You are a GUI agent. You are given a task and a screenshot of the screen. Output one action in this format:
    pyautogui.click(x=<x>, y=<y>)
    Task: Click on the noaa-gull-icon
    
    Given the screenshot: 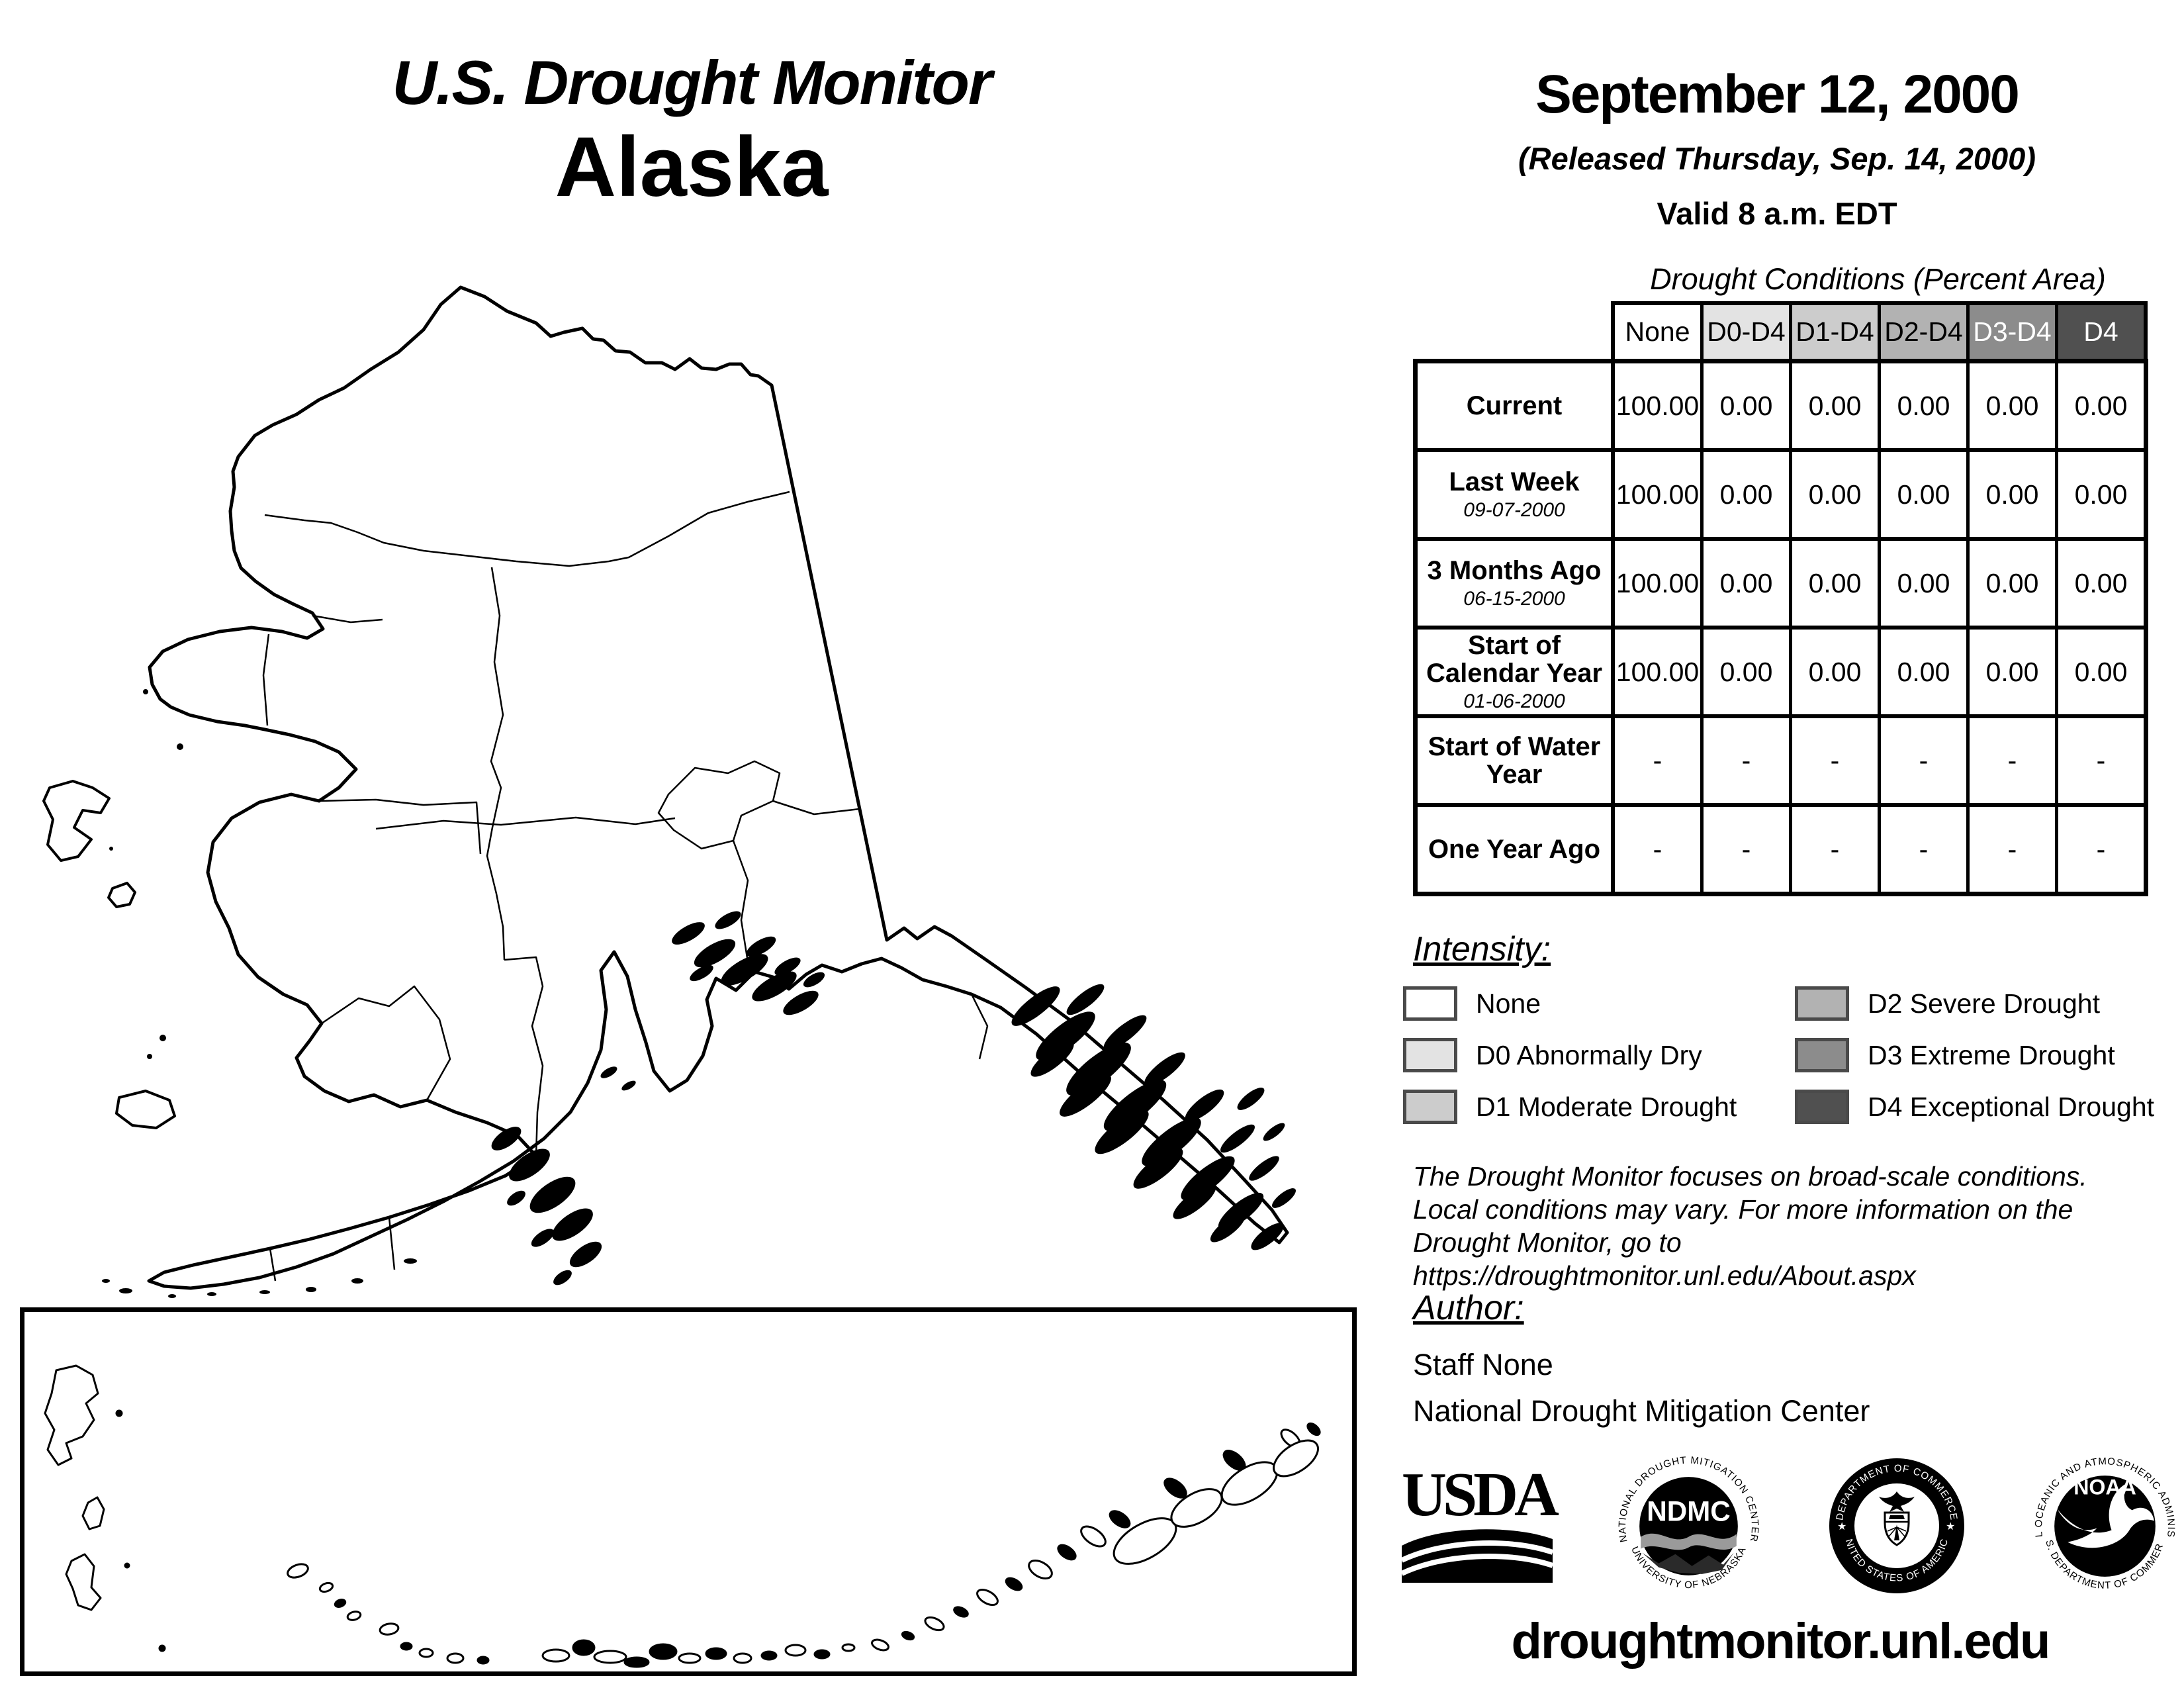 What is the action you would take?
    pyautogui.click(x=2105, y=1515)
    